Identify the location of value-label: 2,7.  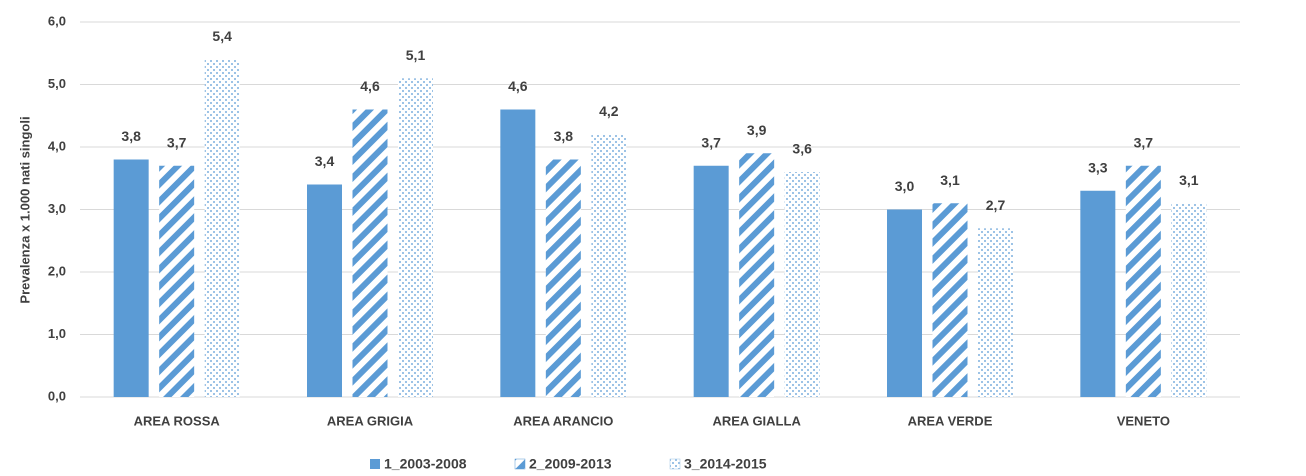
(996, 205).